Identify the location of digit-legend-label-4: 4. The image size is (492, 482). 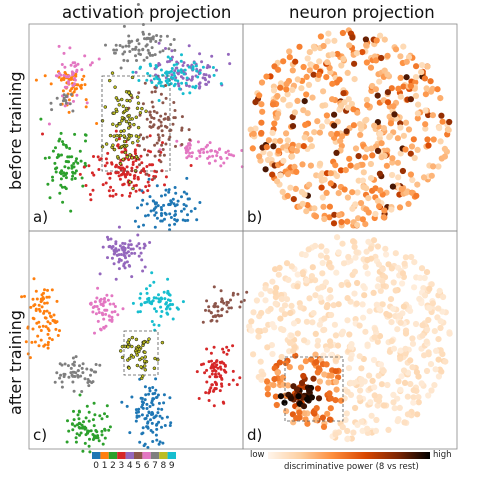
(129, 466).